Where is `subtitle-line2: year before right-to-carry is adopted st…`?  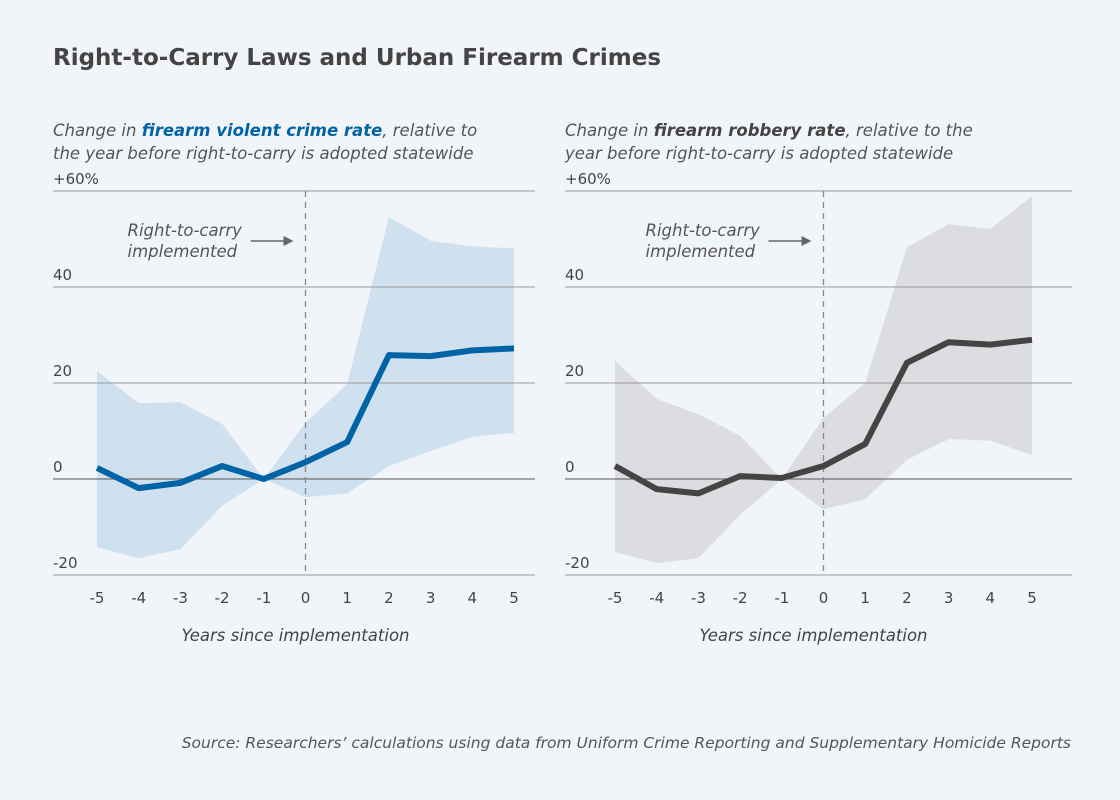
subtitle-line2: year before right-to-carry is adopted st… is located at coordinates (758, 153).